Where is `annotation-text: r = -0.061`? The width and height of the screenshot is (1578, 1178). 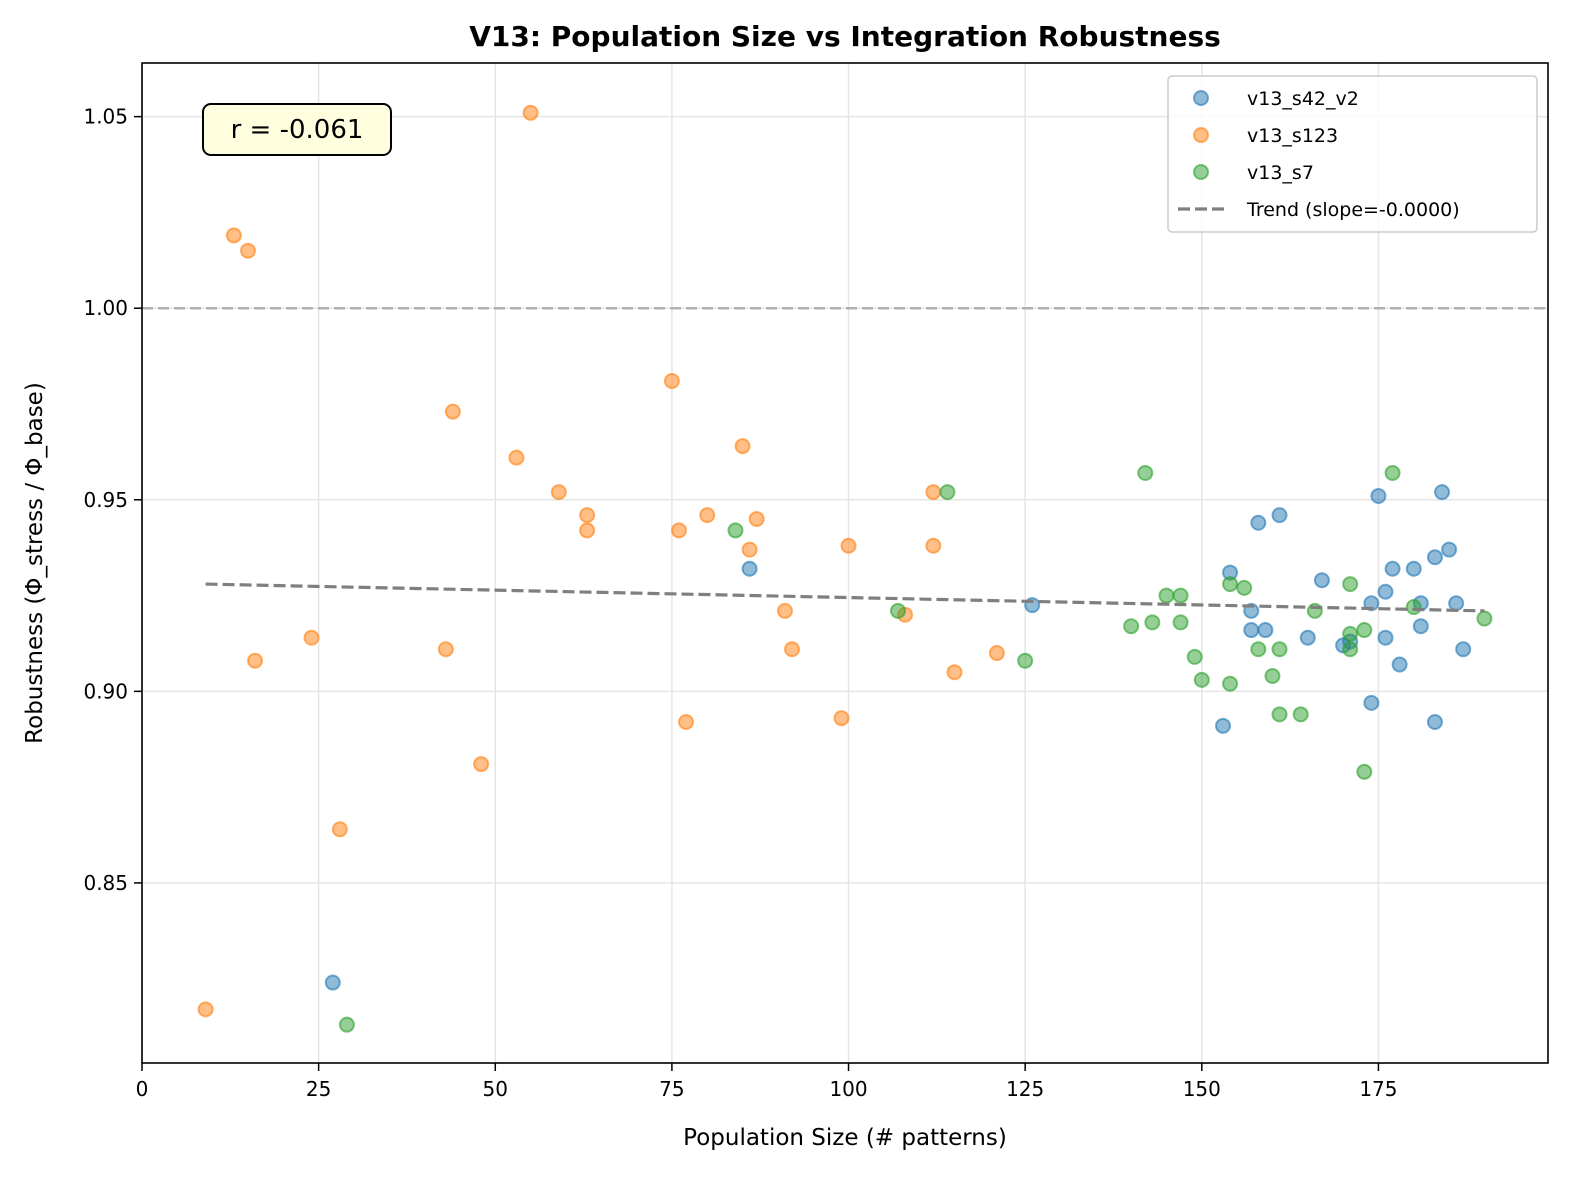
annotation-text: r = -0.061 is located at coordinates (297, 130).